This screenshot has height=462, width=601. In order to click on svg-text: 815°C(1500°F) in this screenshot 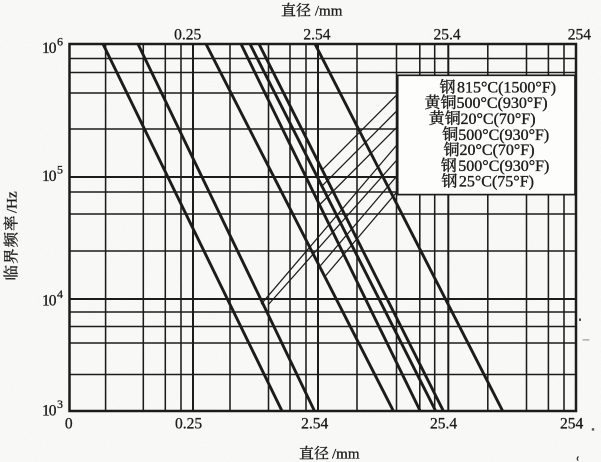, I will do `click(506, 88)`.